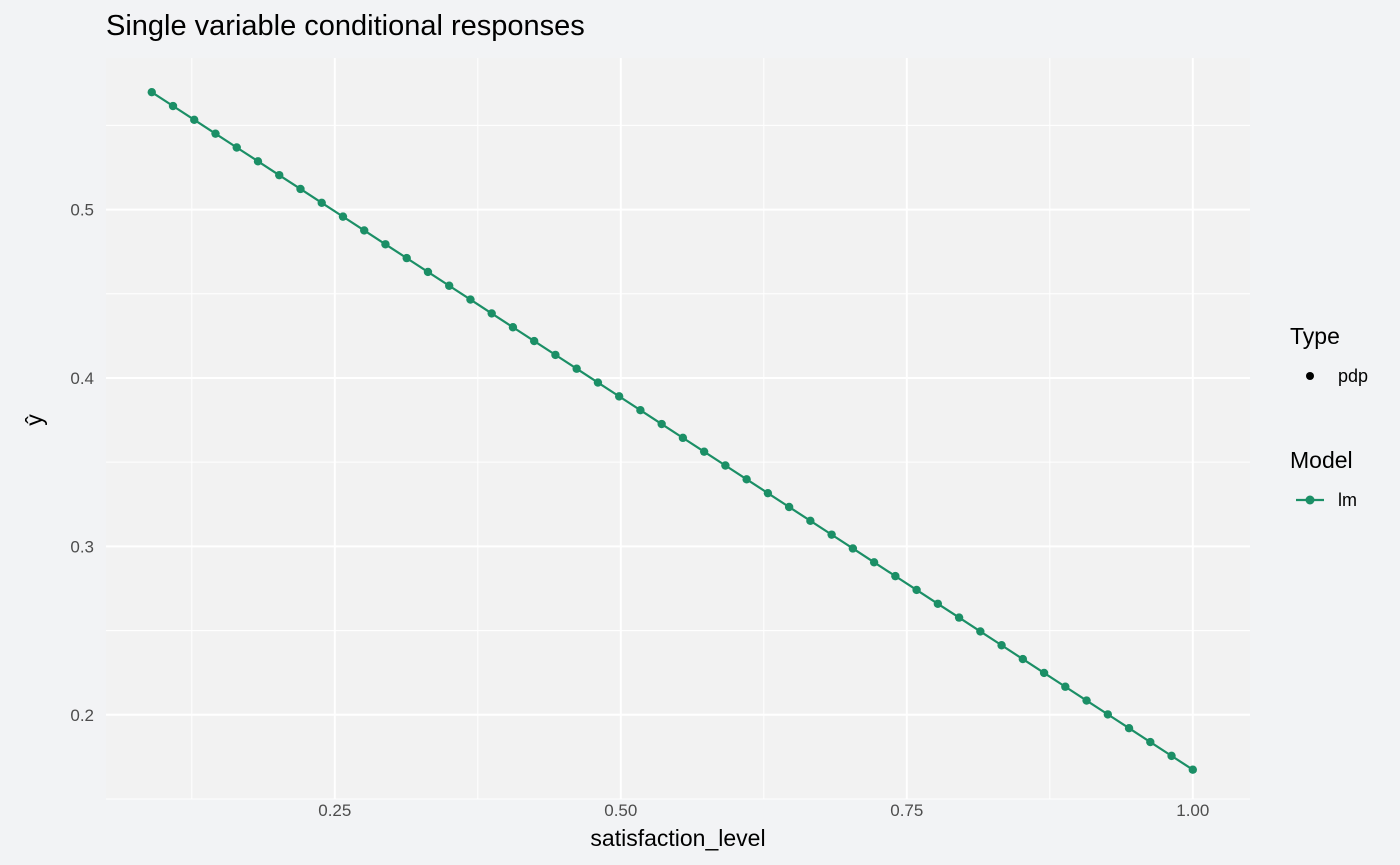  I want to click on x-axis-label: satisfaction_level, so click(677, 838).